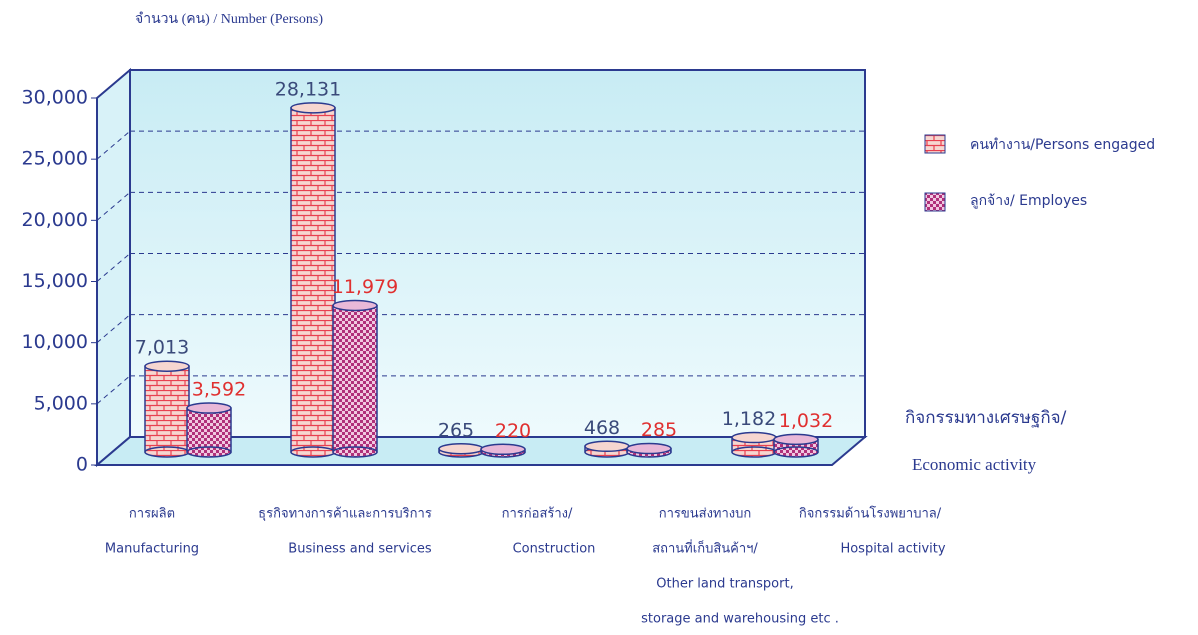 The height and width of the screenshot is (635, 1198). I want to click on x-axis-title: Economic activity, so click(974, 464).